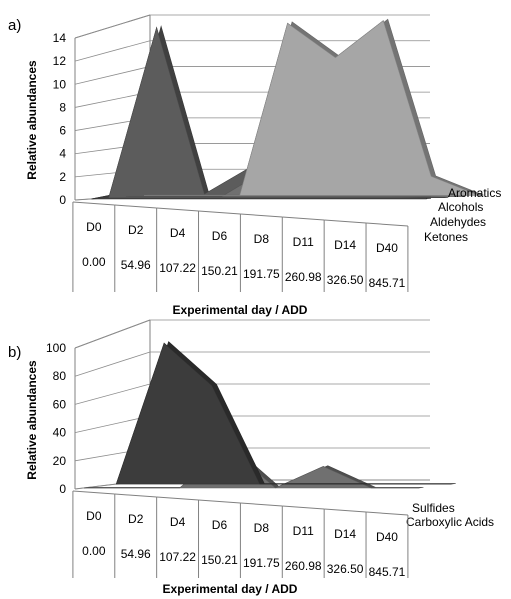  Describe the element at coordinates (14, 25) in the screenshot. I see `panel-label: a)` at that location.